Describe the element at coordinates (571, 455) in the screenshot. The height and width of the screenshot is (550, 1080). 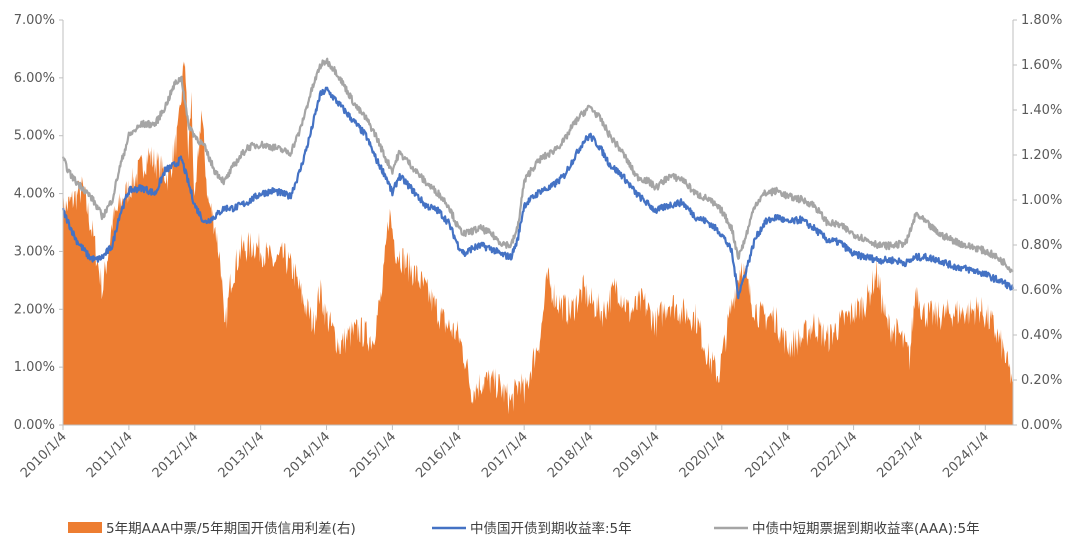
I see `x-tick-label: 2018/1/4` at that location.